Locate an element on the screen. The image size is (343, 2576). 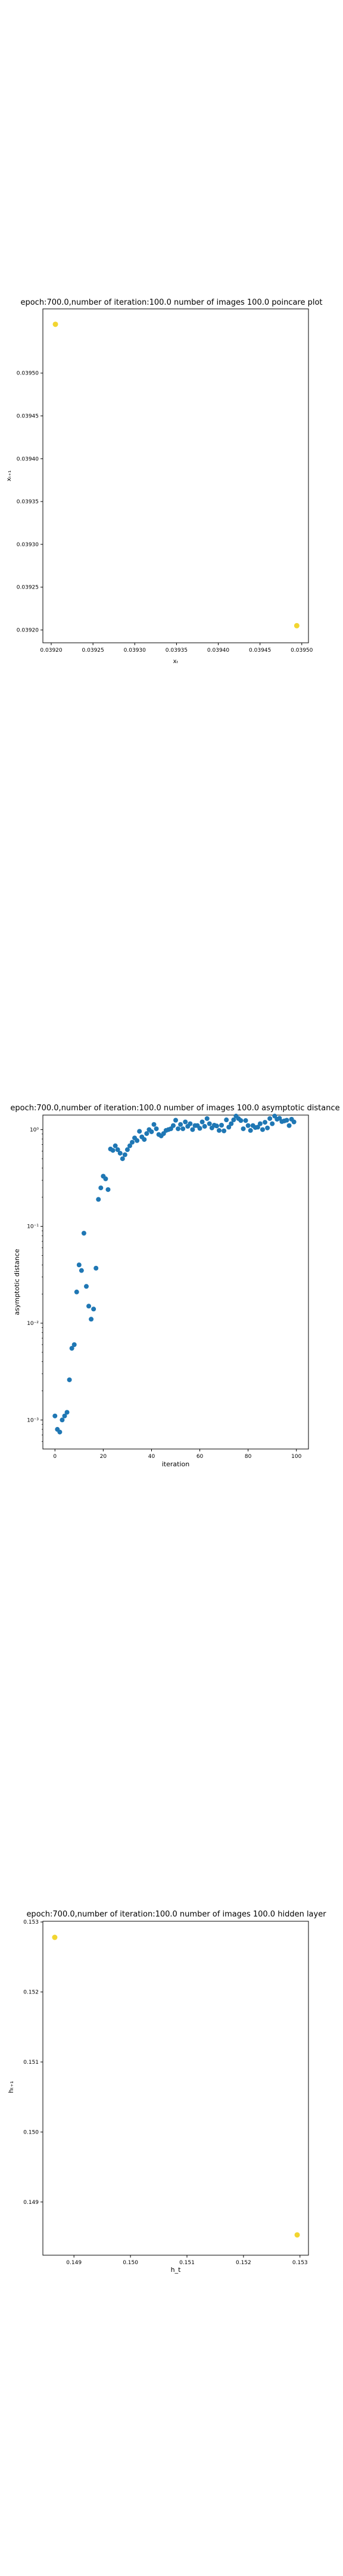
y-tick-label: 10⁰ is located at coordinates (35, 1130).